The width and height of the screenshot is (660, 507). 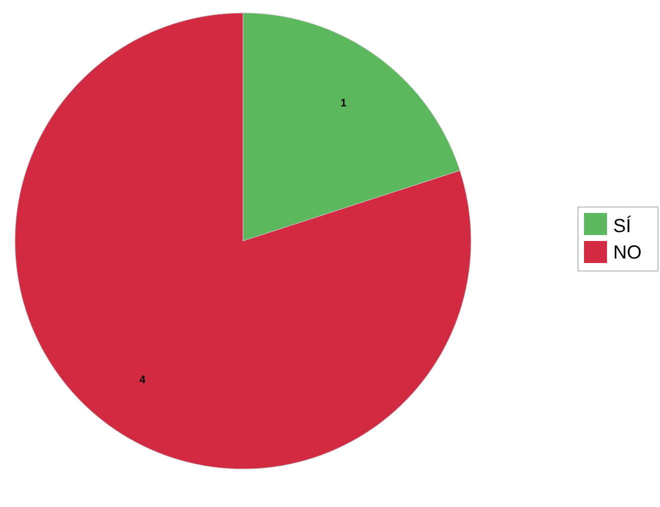 What do you see at coordinates (627, 252) in the screenshot?
I see `legend-label: NO` at bounding box center [627, 252].